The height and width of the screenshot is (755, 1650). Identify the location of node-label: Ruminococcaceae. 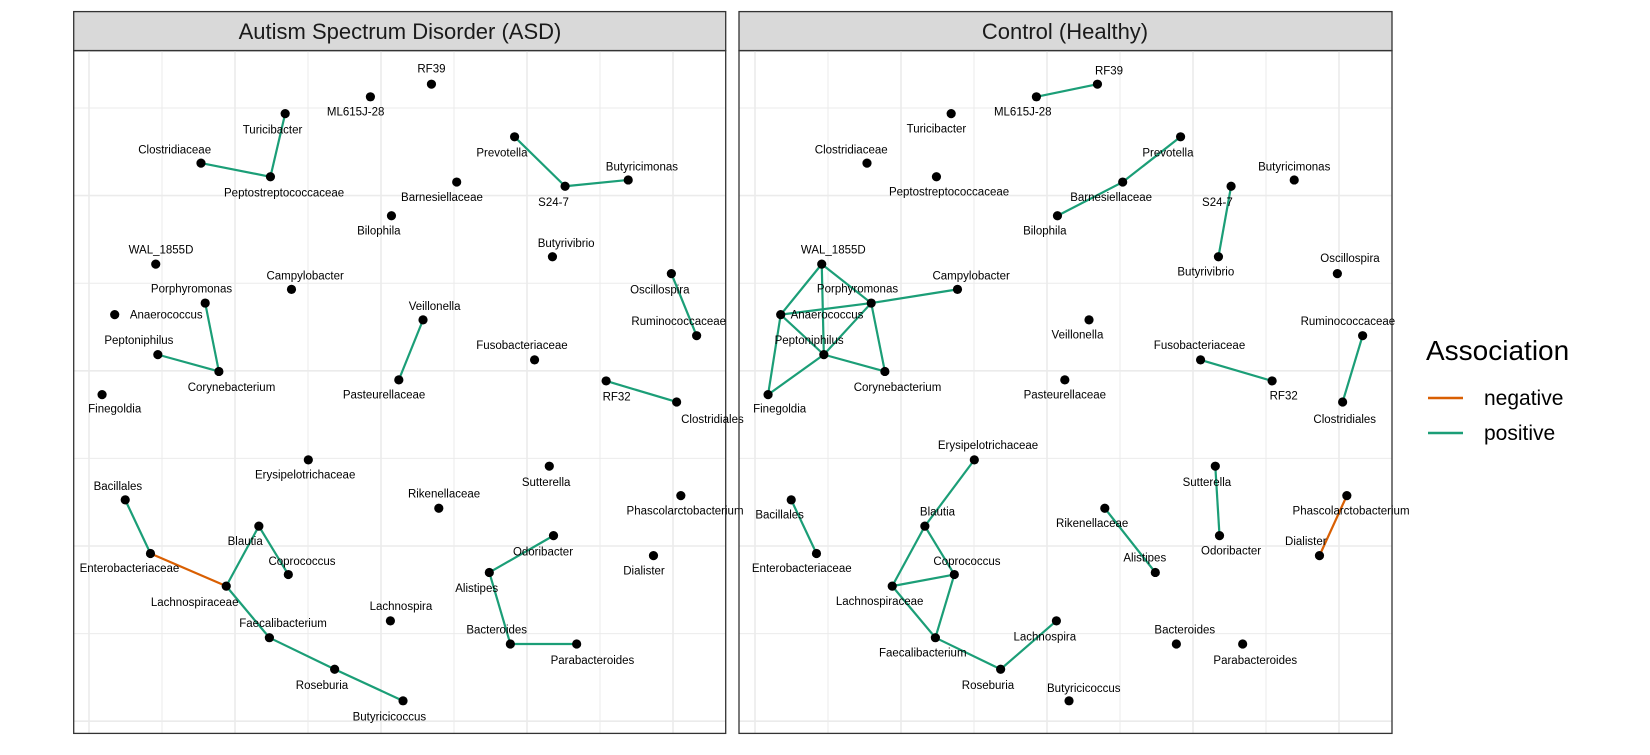
(1348, 322).